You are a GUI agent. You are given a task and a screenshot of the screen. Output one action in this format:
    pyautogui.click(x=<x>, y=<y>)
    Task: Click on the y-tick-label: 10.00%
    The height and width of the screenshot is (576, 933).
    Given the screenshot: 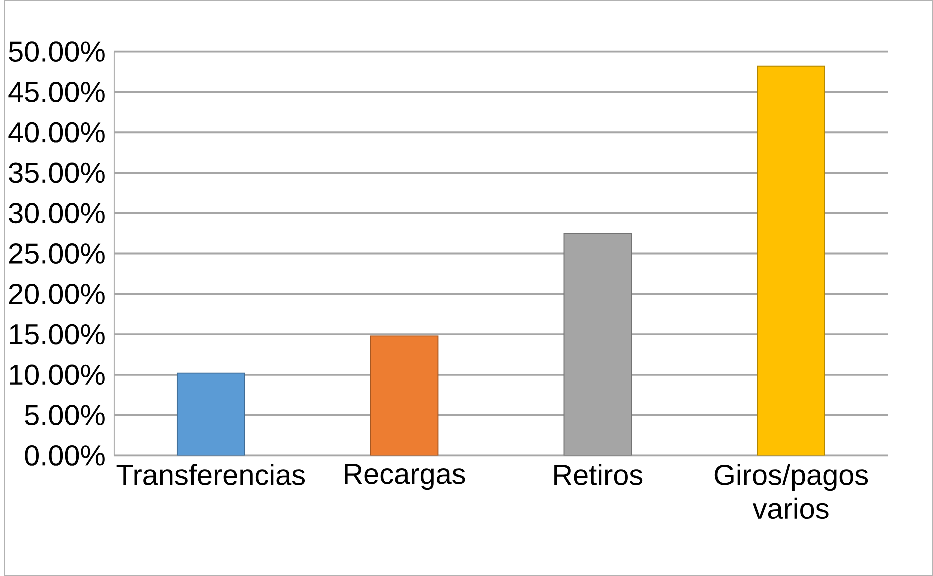 What is the action you would take?
    pyautogui.click(x=57, y=375)
    